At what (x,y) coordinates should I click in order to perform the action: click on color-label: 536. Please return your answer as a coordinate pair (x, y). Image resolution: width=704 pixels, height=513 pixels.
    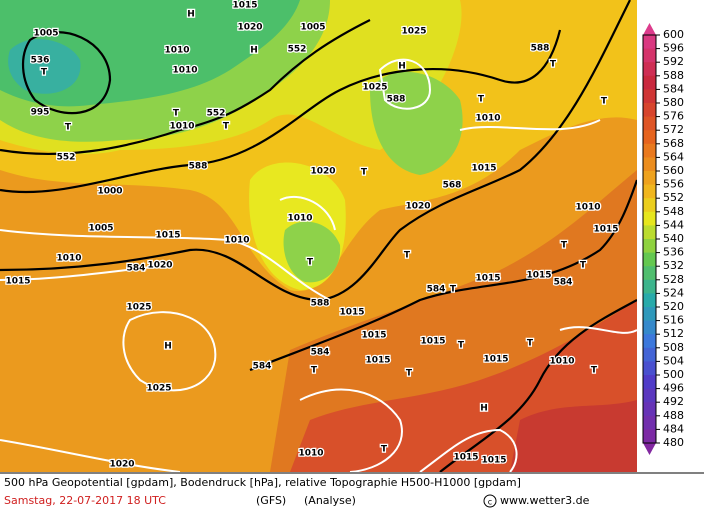
    Looking at the image, I should click on (673, 252).